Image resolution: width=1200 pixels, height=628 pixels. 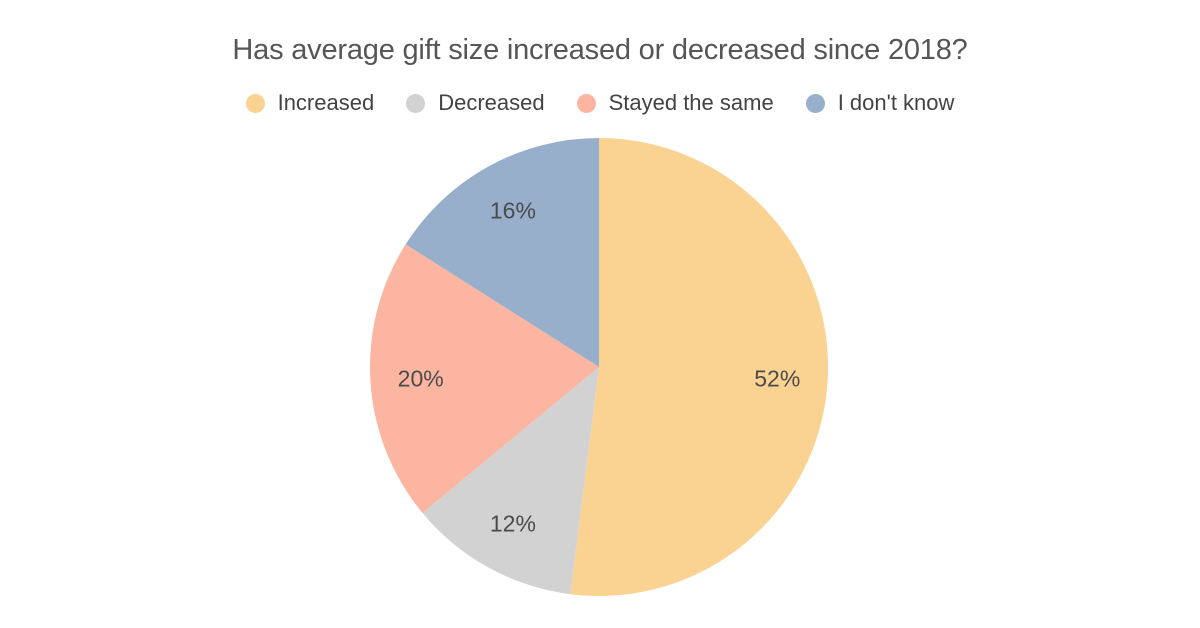 I want to click on legend-item-stayed-the-same: Stayed the same, so click(x=675, y=103).